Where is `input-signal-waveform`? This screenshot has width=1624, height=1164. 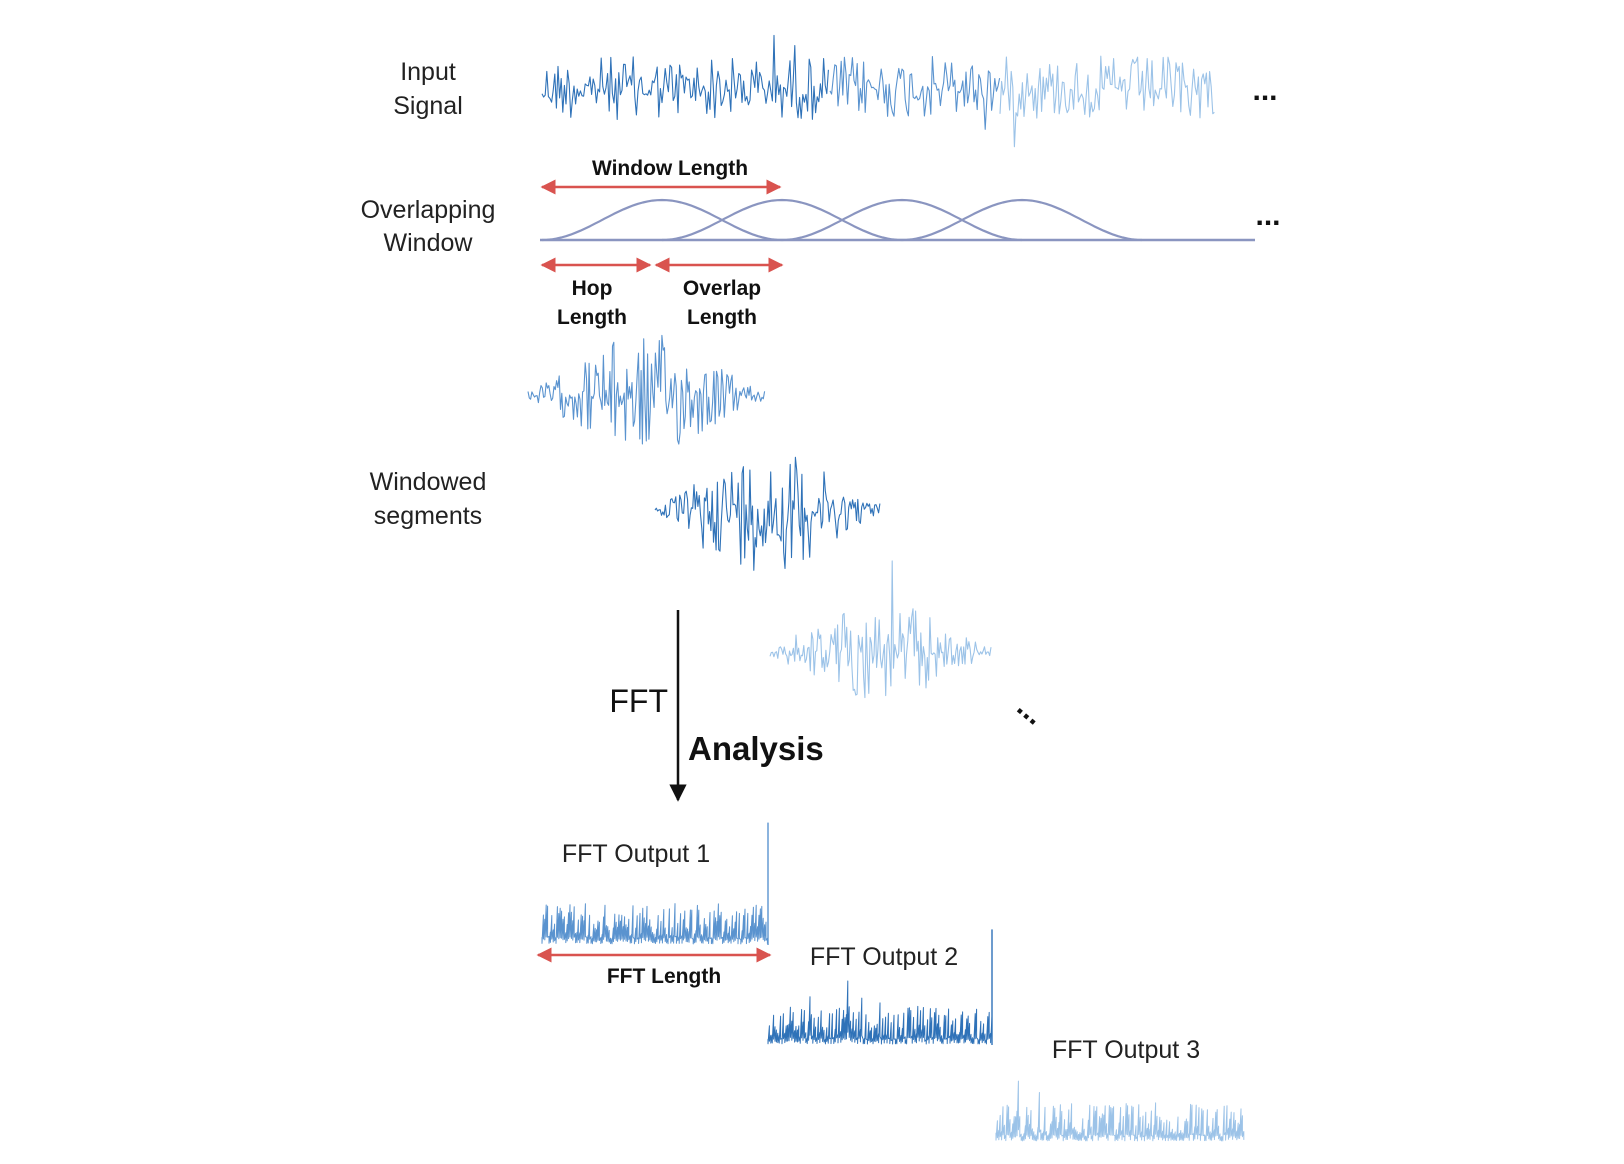
input-signal-waveform is located at coordinates (878, 91).